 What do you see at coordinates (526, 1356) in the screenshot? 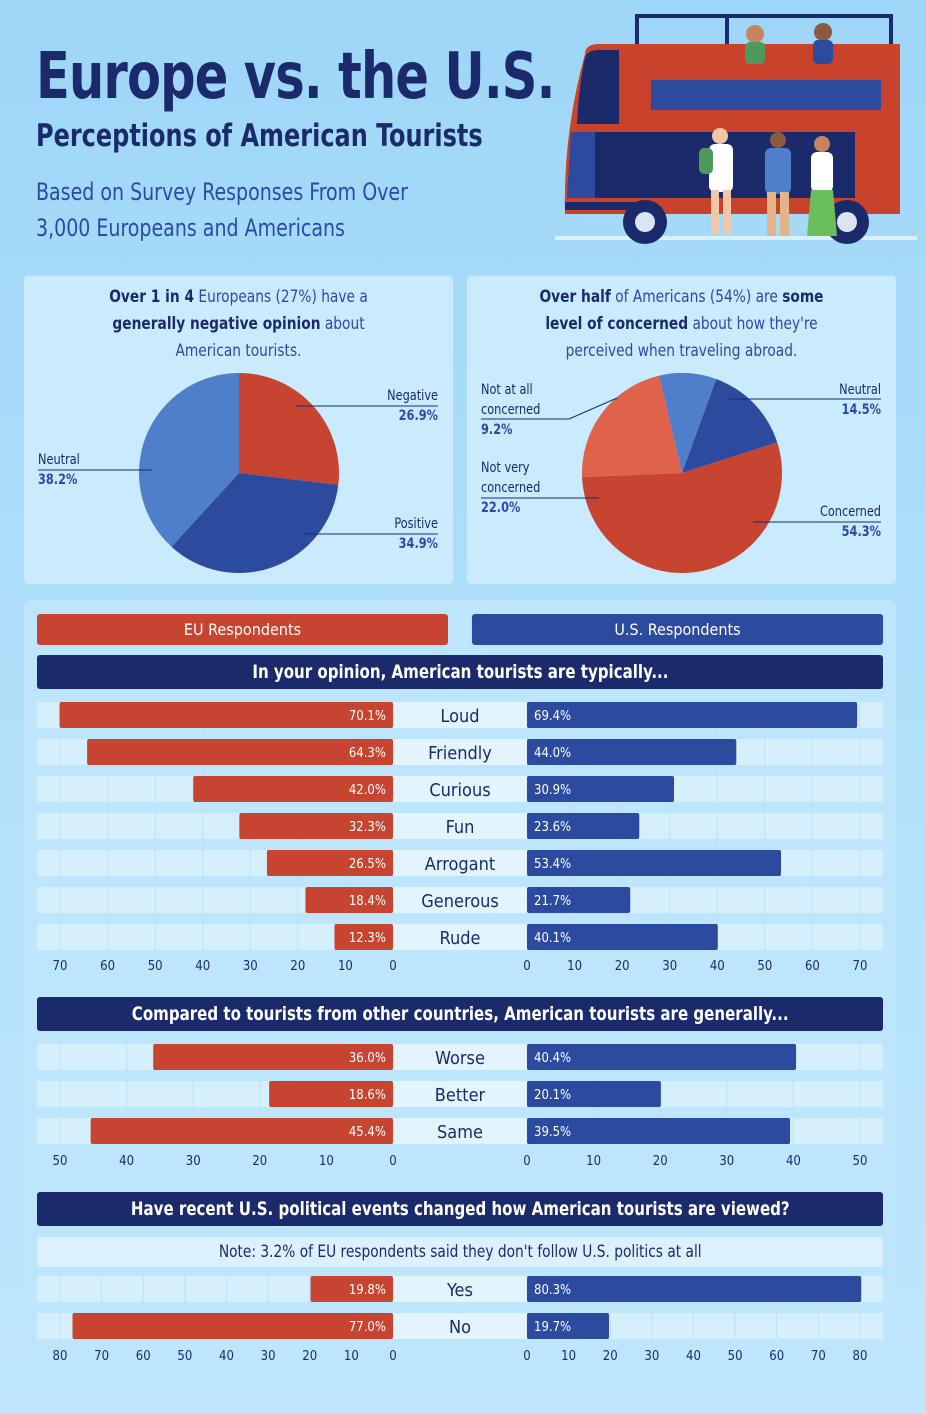
I see `tick-label-us: 0` at bounding box center [526, 1356].